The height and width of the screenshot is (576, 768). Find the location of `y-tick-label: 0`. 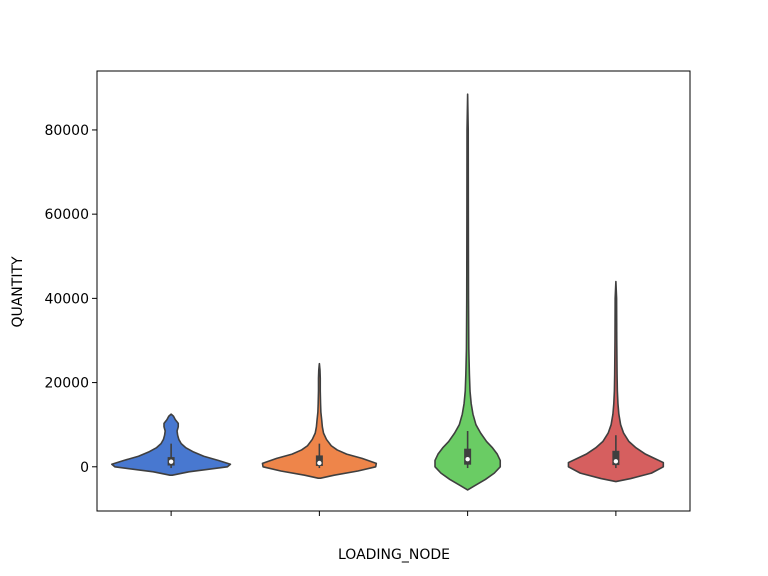

y-tick-label: 0 is located at coordinates (84, 468).